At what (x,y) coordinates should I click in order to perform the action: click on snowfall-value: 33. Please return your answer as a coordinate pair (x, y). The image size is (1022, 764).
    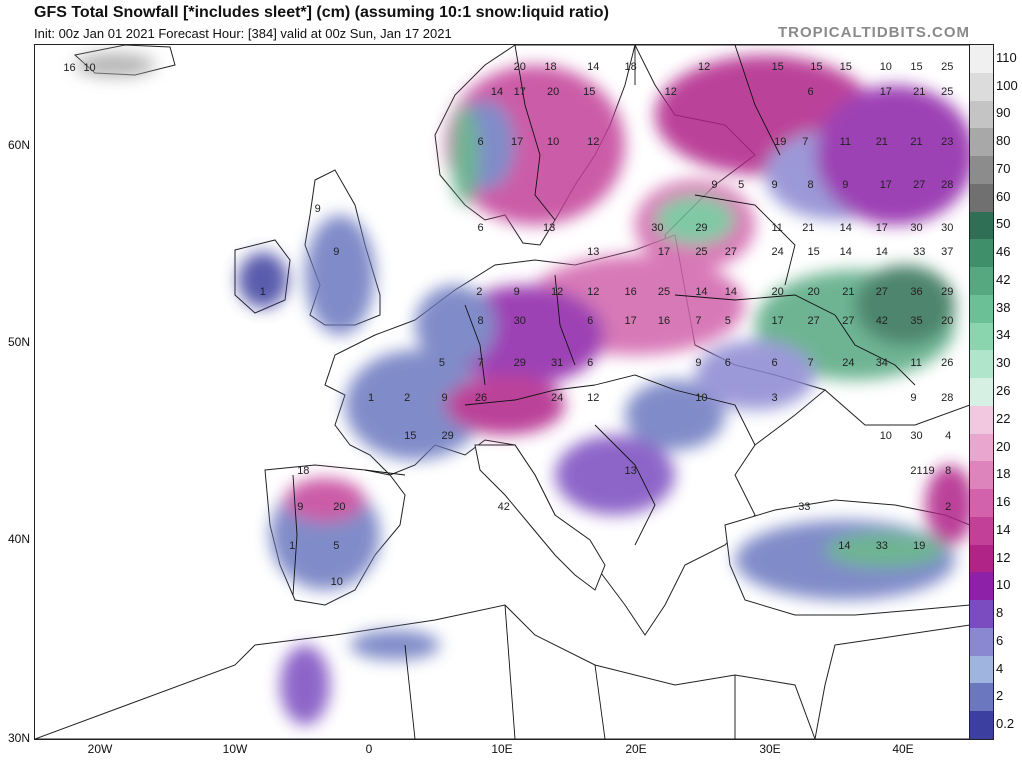
    Looking at the image, I should click on (881, 546).